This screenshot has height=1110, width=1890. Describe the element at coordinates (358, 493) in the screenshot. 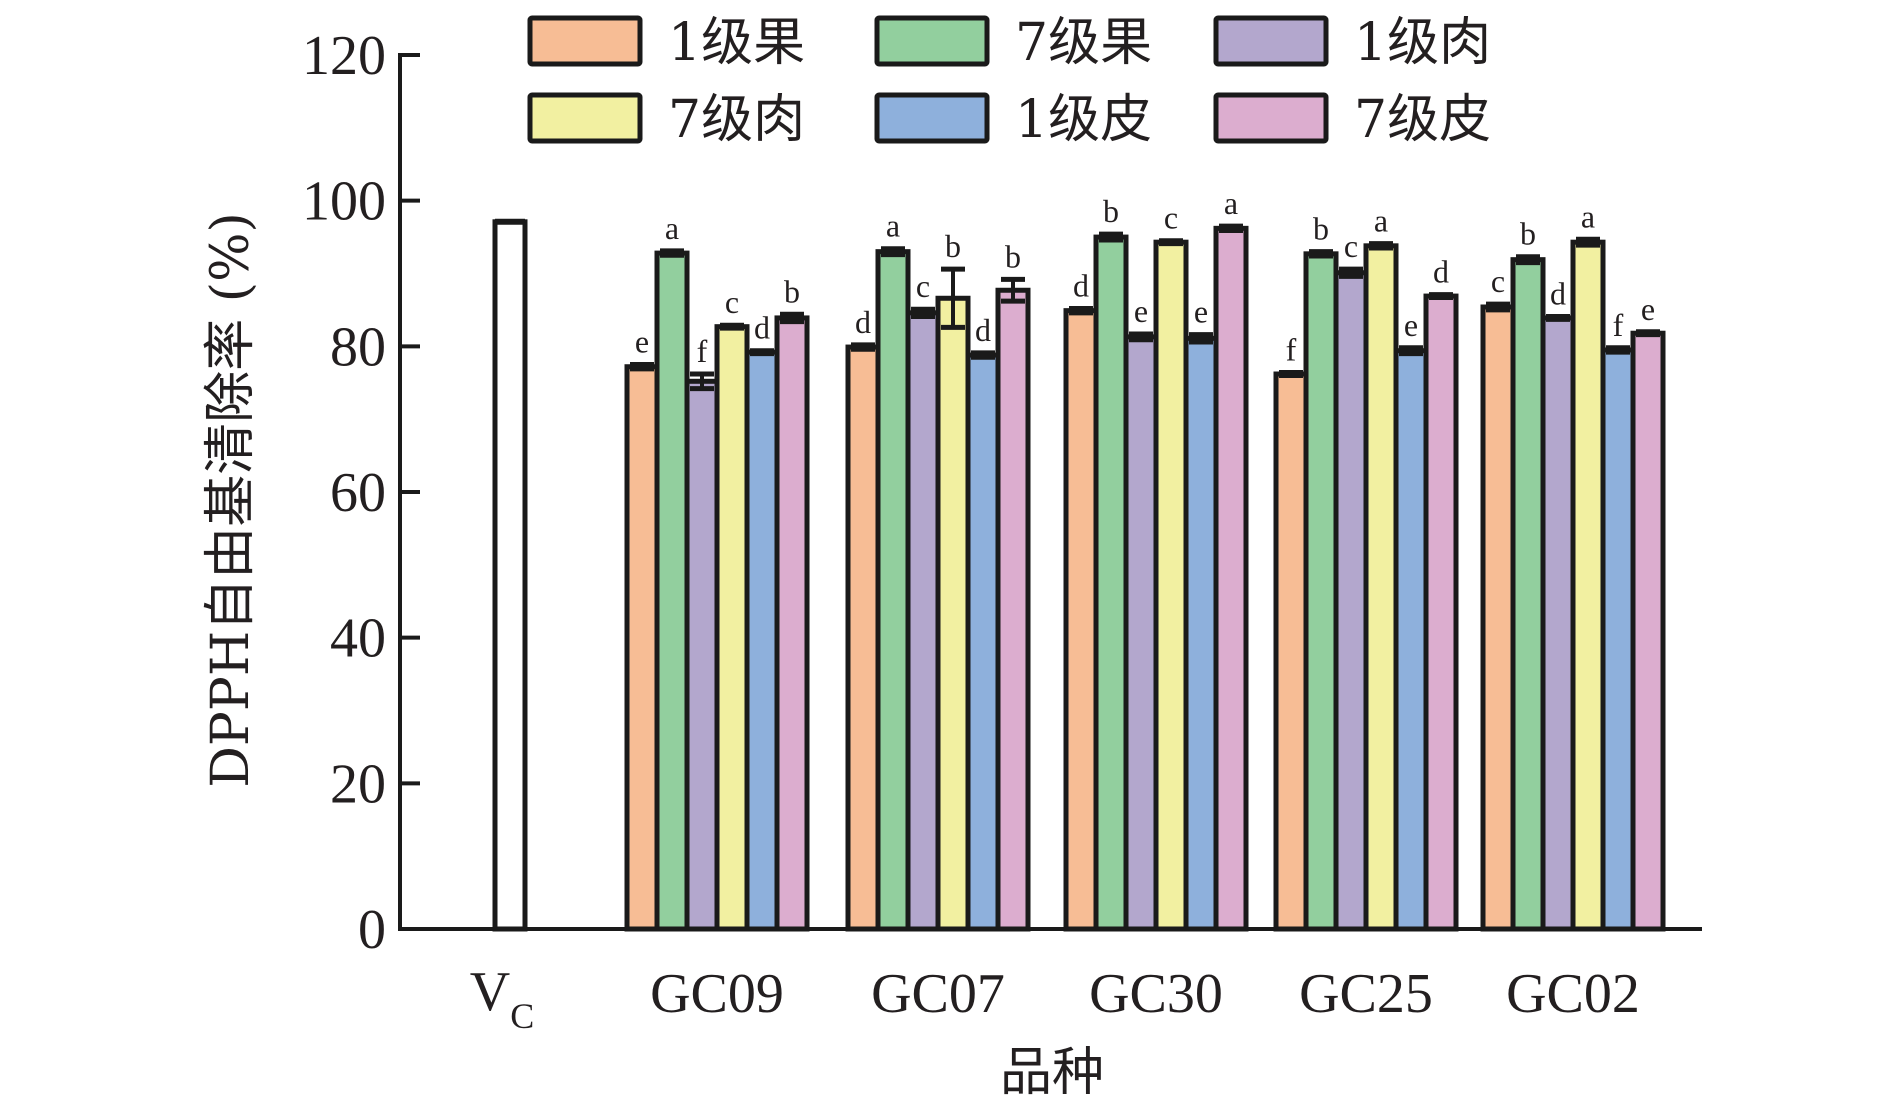

I see `y-tick-label: 60` at that location.